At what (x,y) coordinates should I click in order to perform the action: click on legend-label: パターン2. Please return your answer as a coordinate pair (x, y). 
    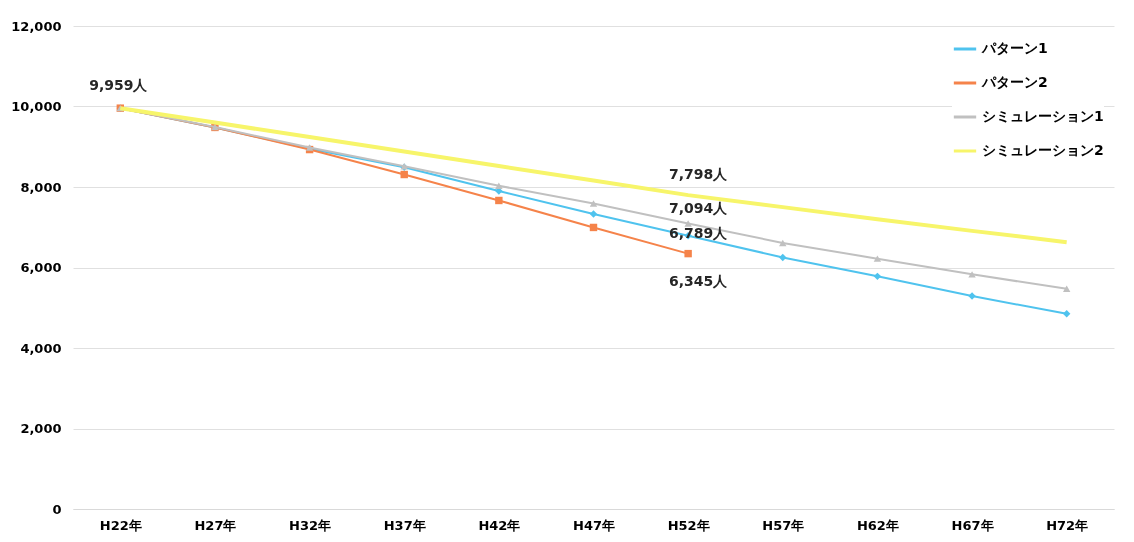
    Looking at the image, I should click on (1014, 82).